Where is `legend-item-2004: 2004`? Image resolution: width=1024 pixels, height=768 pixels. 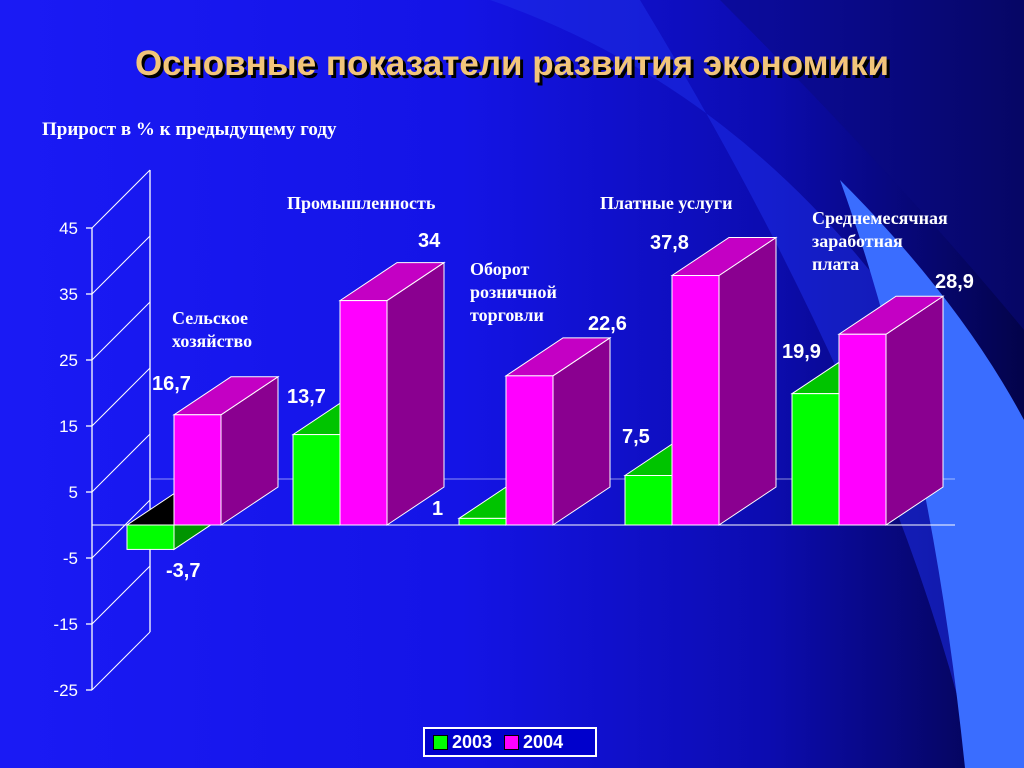 legend-item-2004: 2004 is located at coordinates (533, 742).